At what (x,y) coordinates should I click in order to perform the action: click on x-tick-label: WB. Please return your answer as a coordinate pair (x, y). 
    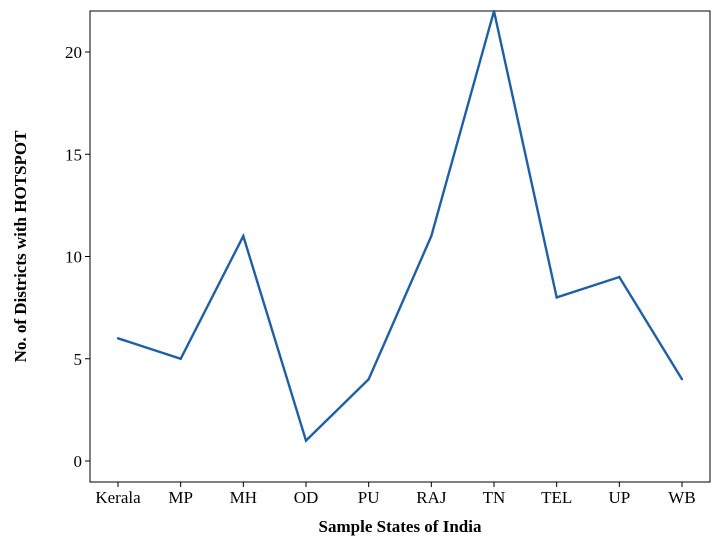
    Looking at the image, I should click on (681, 497).